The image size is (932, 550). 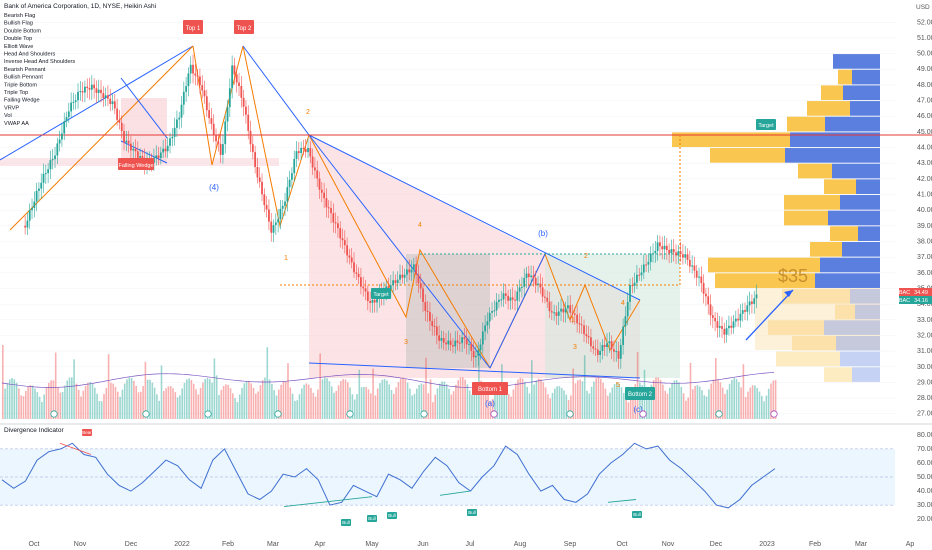 I want to click on indicator-item: Triple Bottom, so click(x=20, y=85).